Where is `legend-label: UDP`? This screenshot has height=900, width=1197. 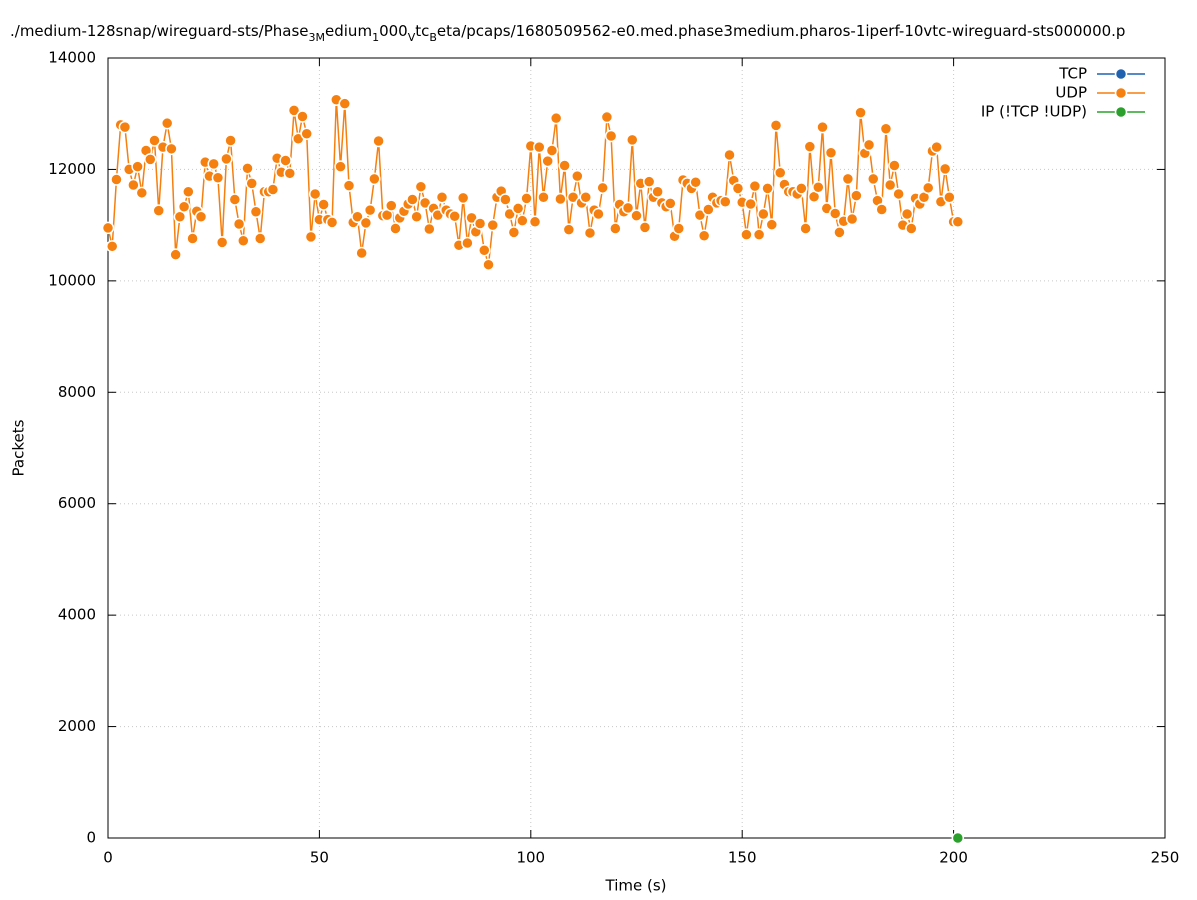
legend-label: UDP is located at coordinates (1071, 93).